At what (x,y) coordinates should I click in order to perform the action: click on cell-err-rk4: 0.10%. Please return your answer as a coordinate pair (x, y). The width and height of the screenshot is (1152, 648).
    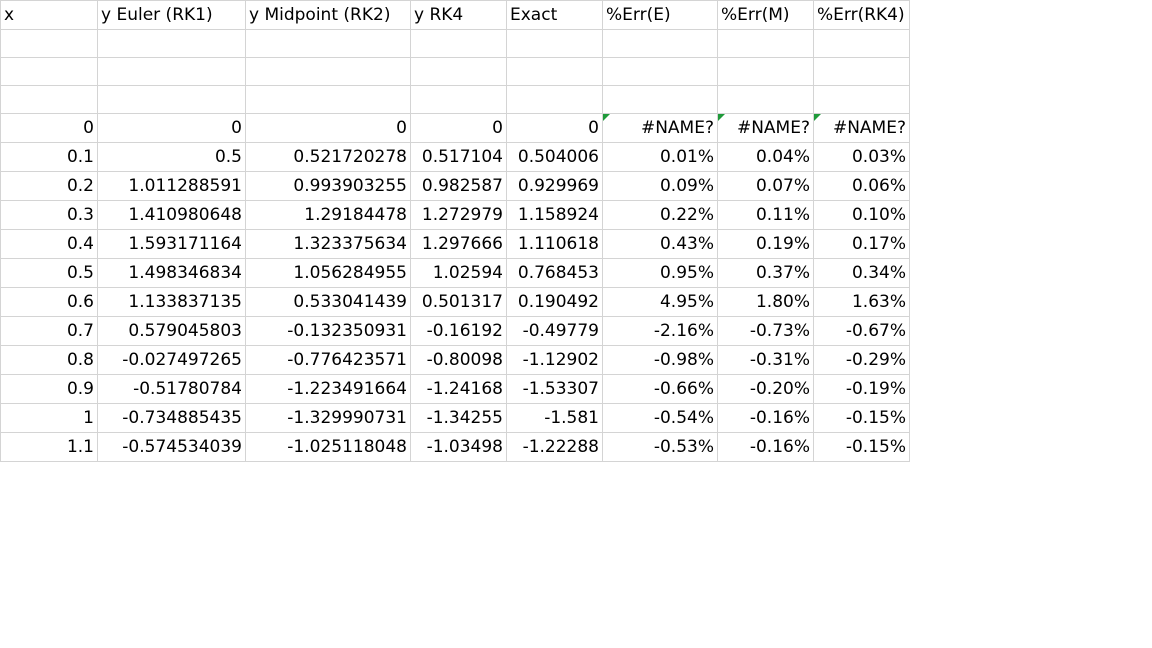
    Looking at the image, I should click on (861, 215).